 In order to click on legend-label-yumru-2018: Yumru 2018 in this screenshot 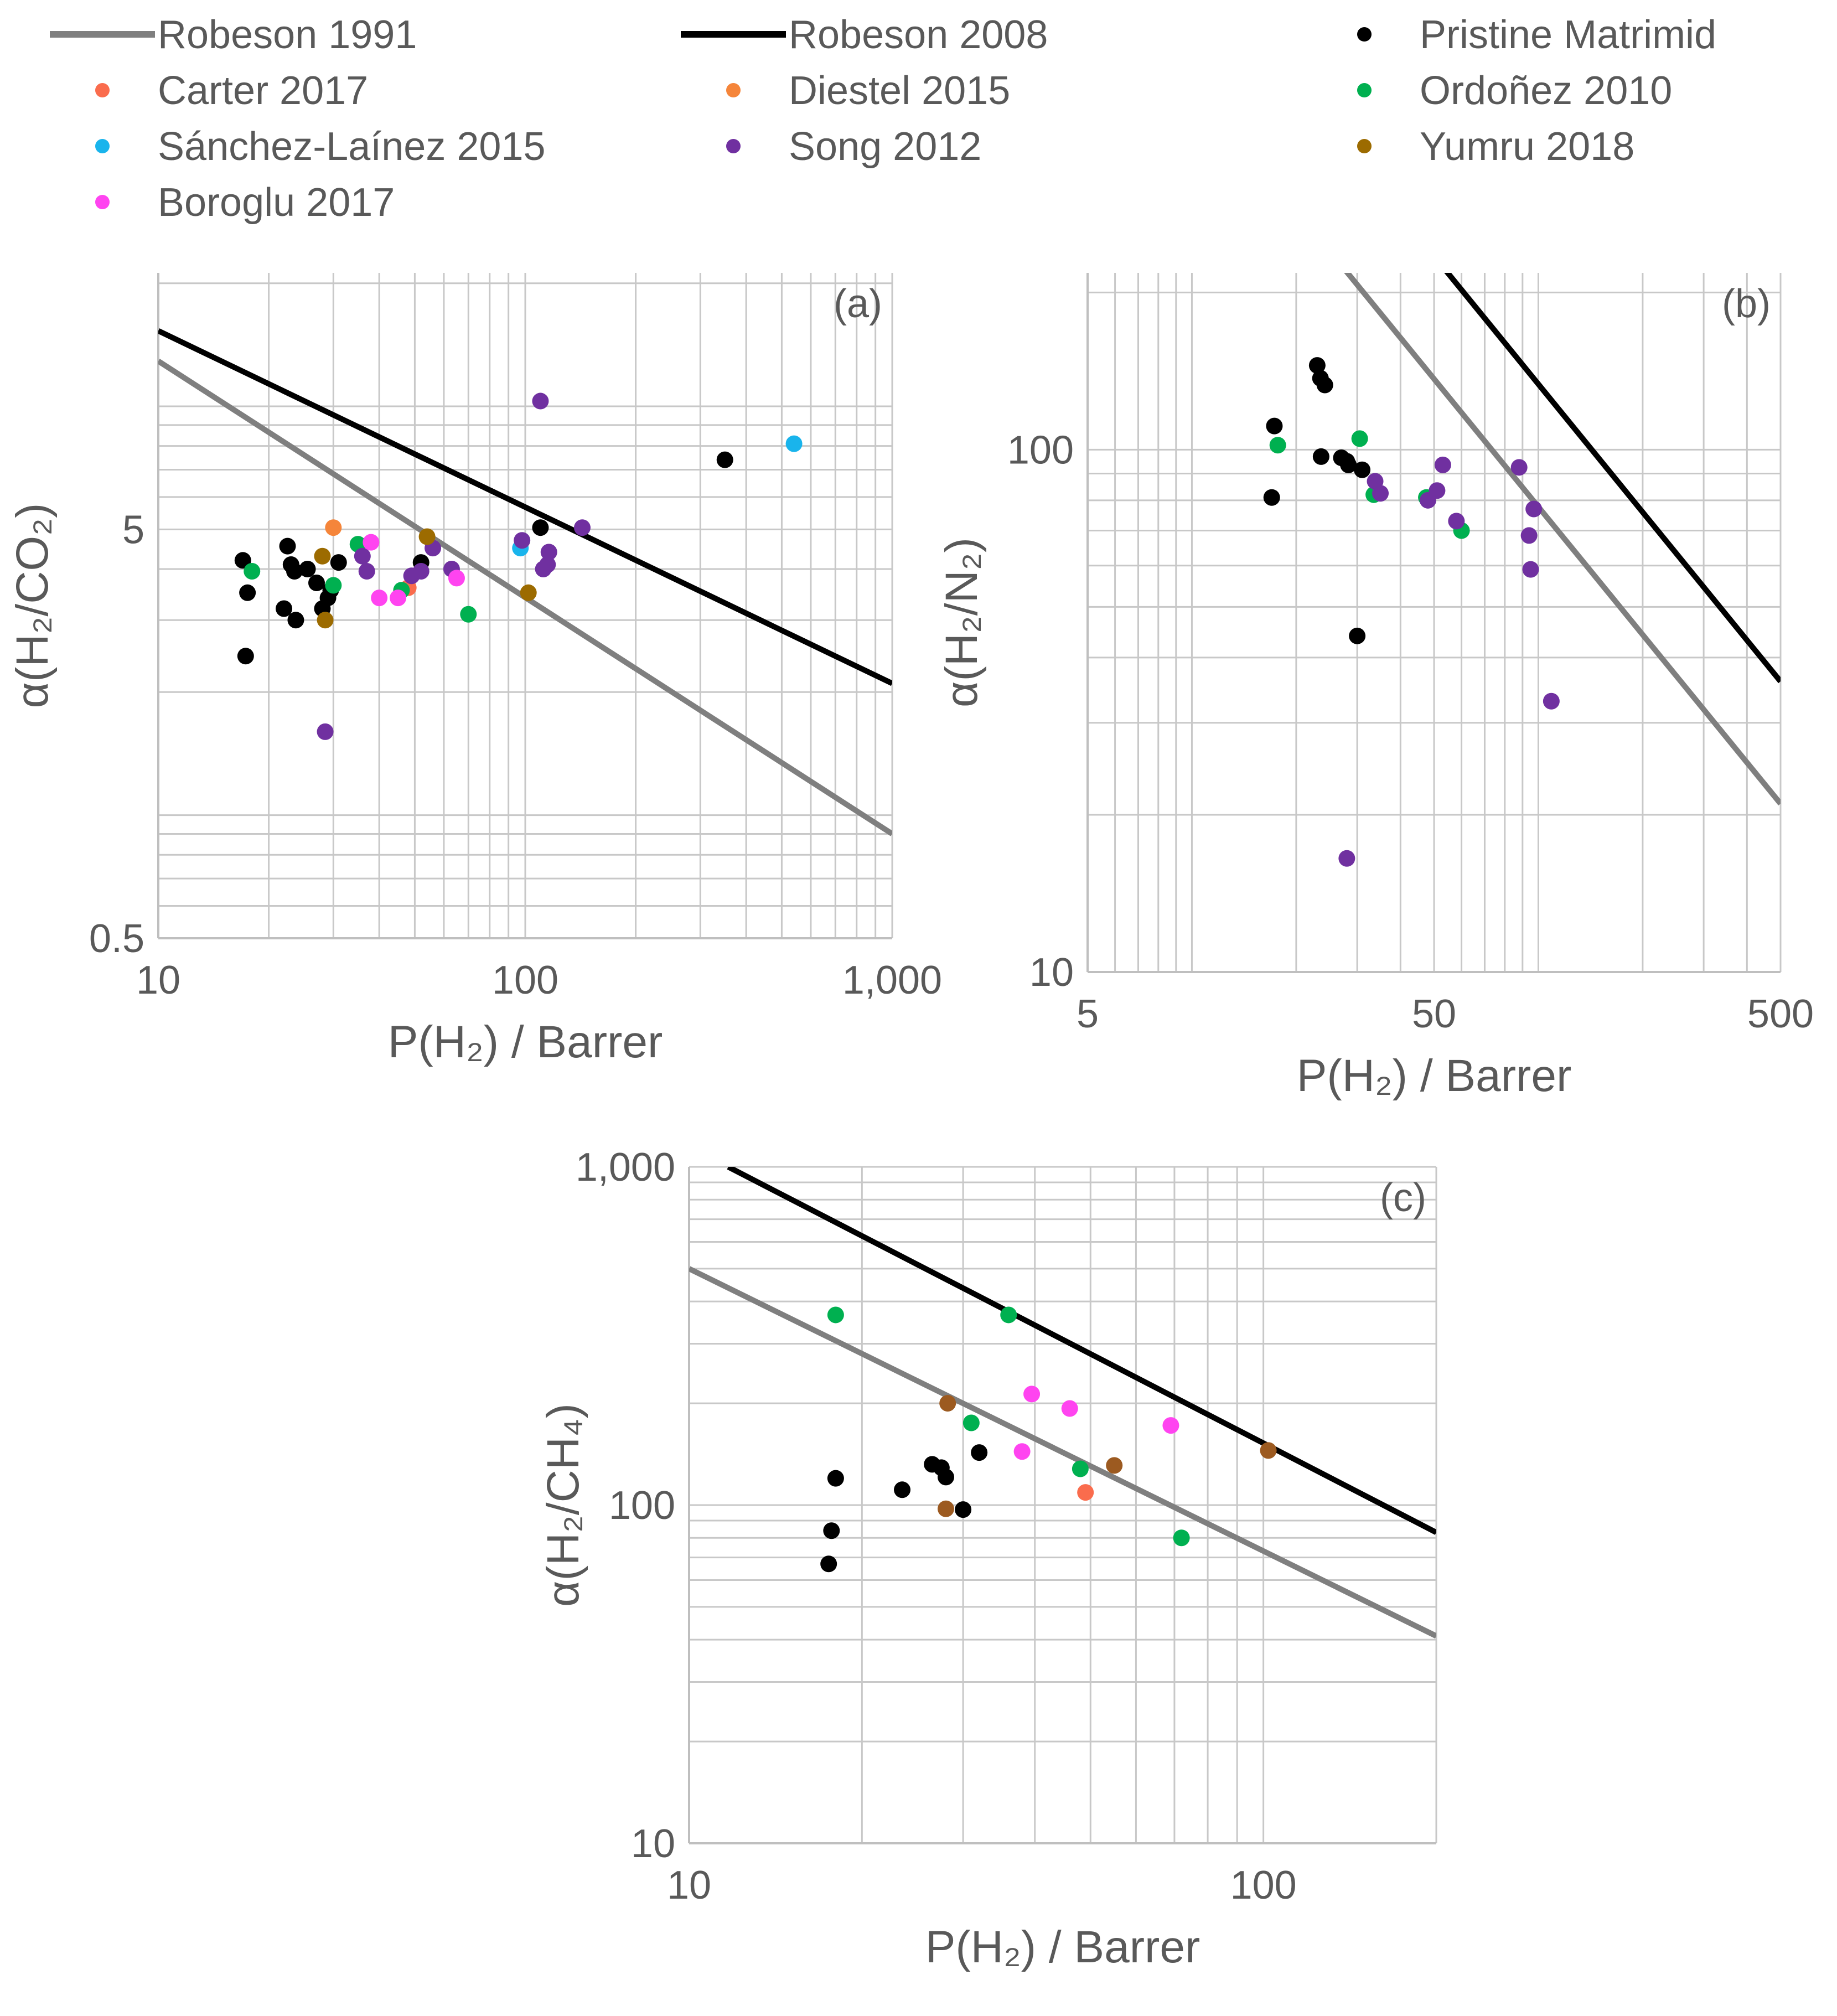, I will do `click(1527, 147)`.